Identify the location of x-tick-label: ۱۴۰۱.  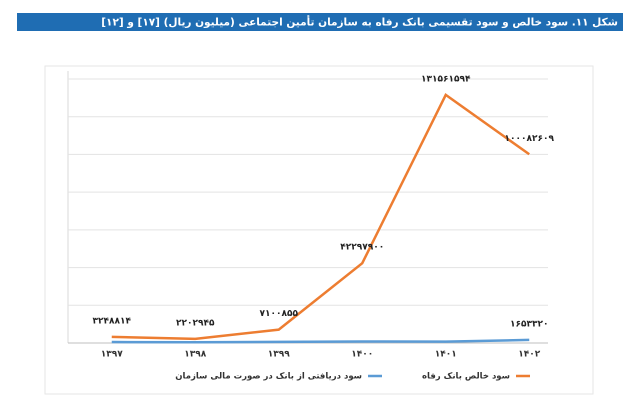
(446, 355).